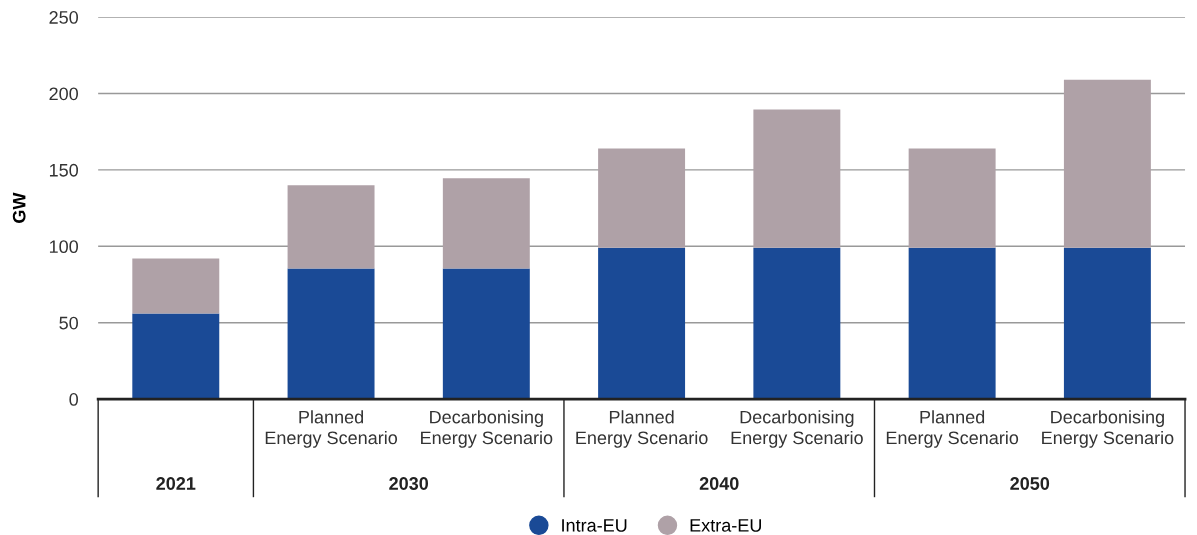 Image resolution: width=1197 pixels, height=535 pixels. What do you see at coordinates (1030, 483) in the screenshot?
I see `text: 2050` at bounding box center [1030, 483].